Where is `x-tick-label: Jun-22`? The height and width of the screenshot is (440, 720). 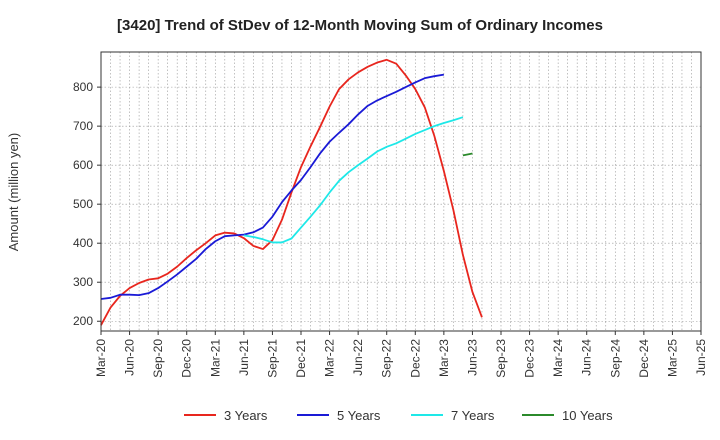
x-tick-label: Jun-22 is located at coordinates (358, 357).